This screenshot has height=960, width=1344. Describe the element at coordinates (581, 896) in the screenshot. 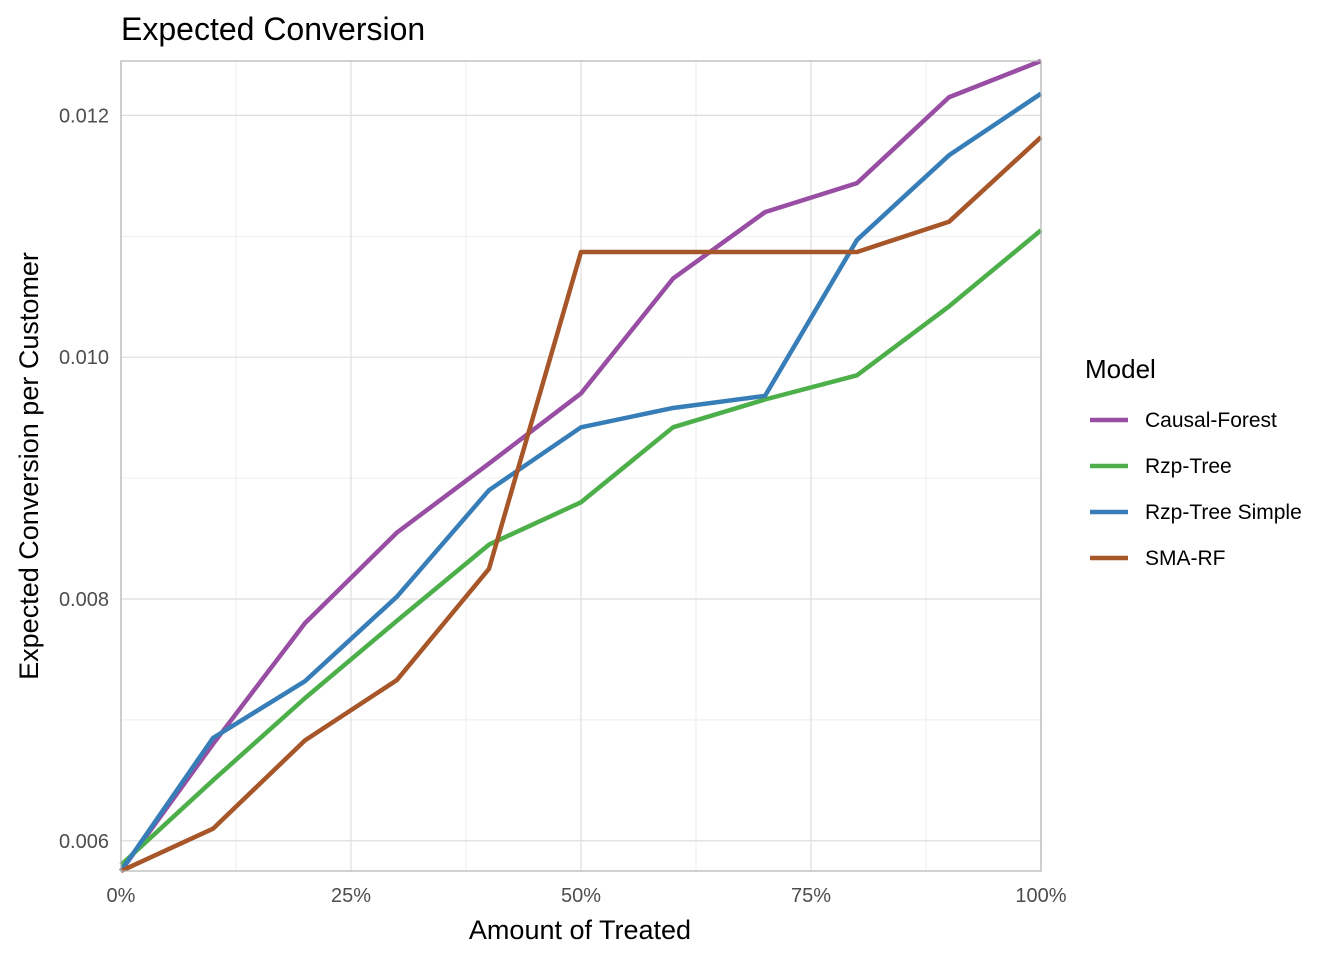

I see `x-tick-label: 50%` at that location.